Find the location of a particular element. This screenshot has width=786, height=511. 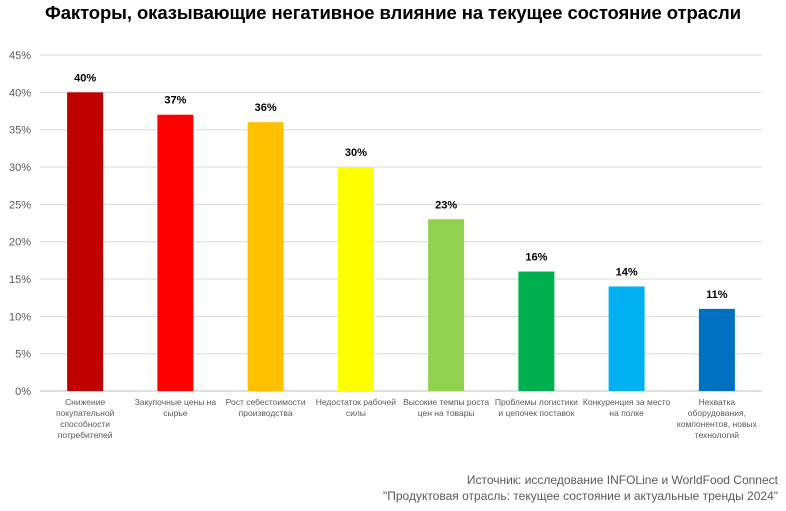

x-category-label: Высокие темпы роста цен на товары is located at coordinates (446, 407).